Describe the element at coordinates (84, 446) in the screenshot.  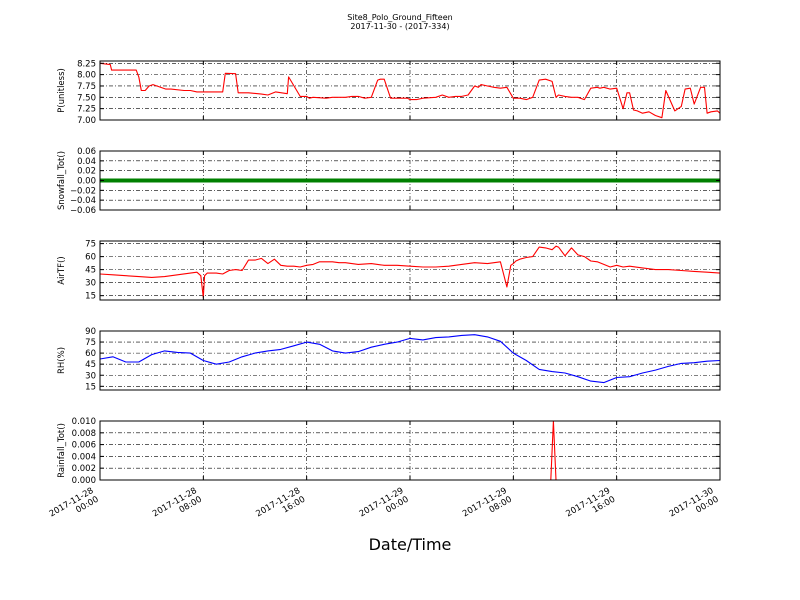
I see `y-tick-label: 0.006` at that location.